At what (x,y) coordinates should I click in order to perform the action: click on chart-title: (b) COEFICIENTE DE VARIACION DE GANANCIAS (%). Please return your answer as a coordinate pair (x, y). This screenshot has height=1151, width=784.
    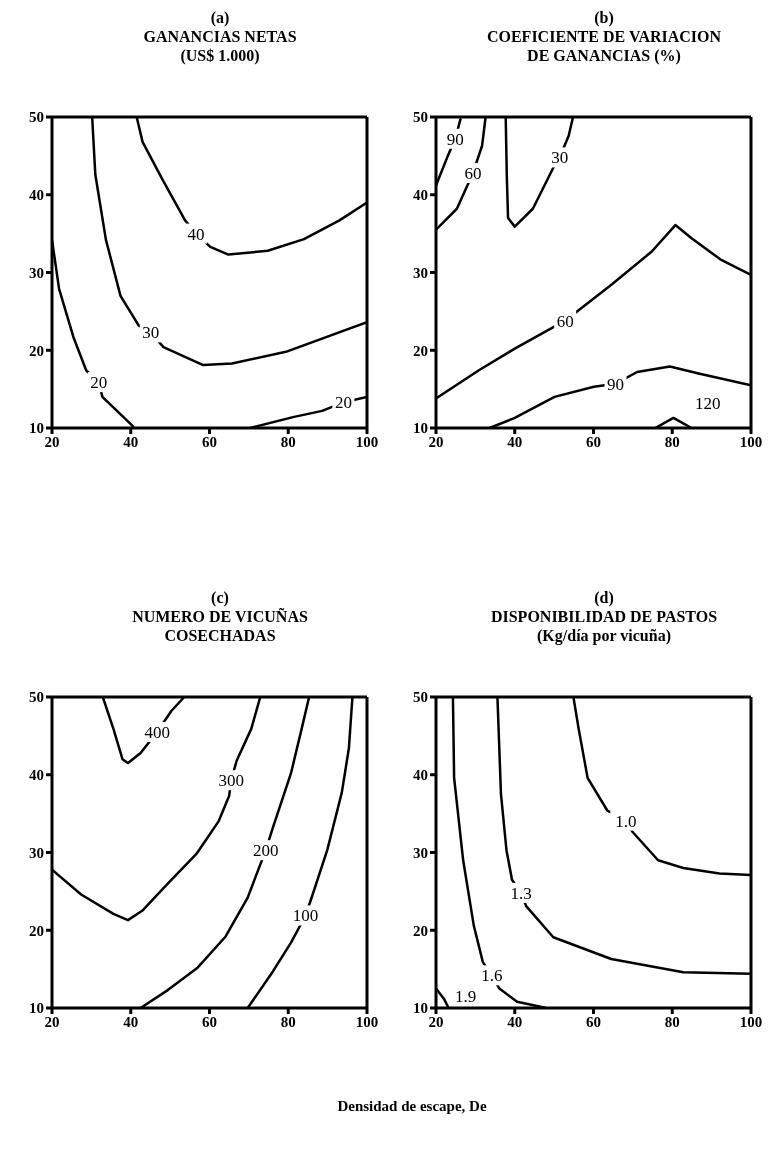
    Looking at the image, I should click on (604, 36).